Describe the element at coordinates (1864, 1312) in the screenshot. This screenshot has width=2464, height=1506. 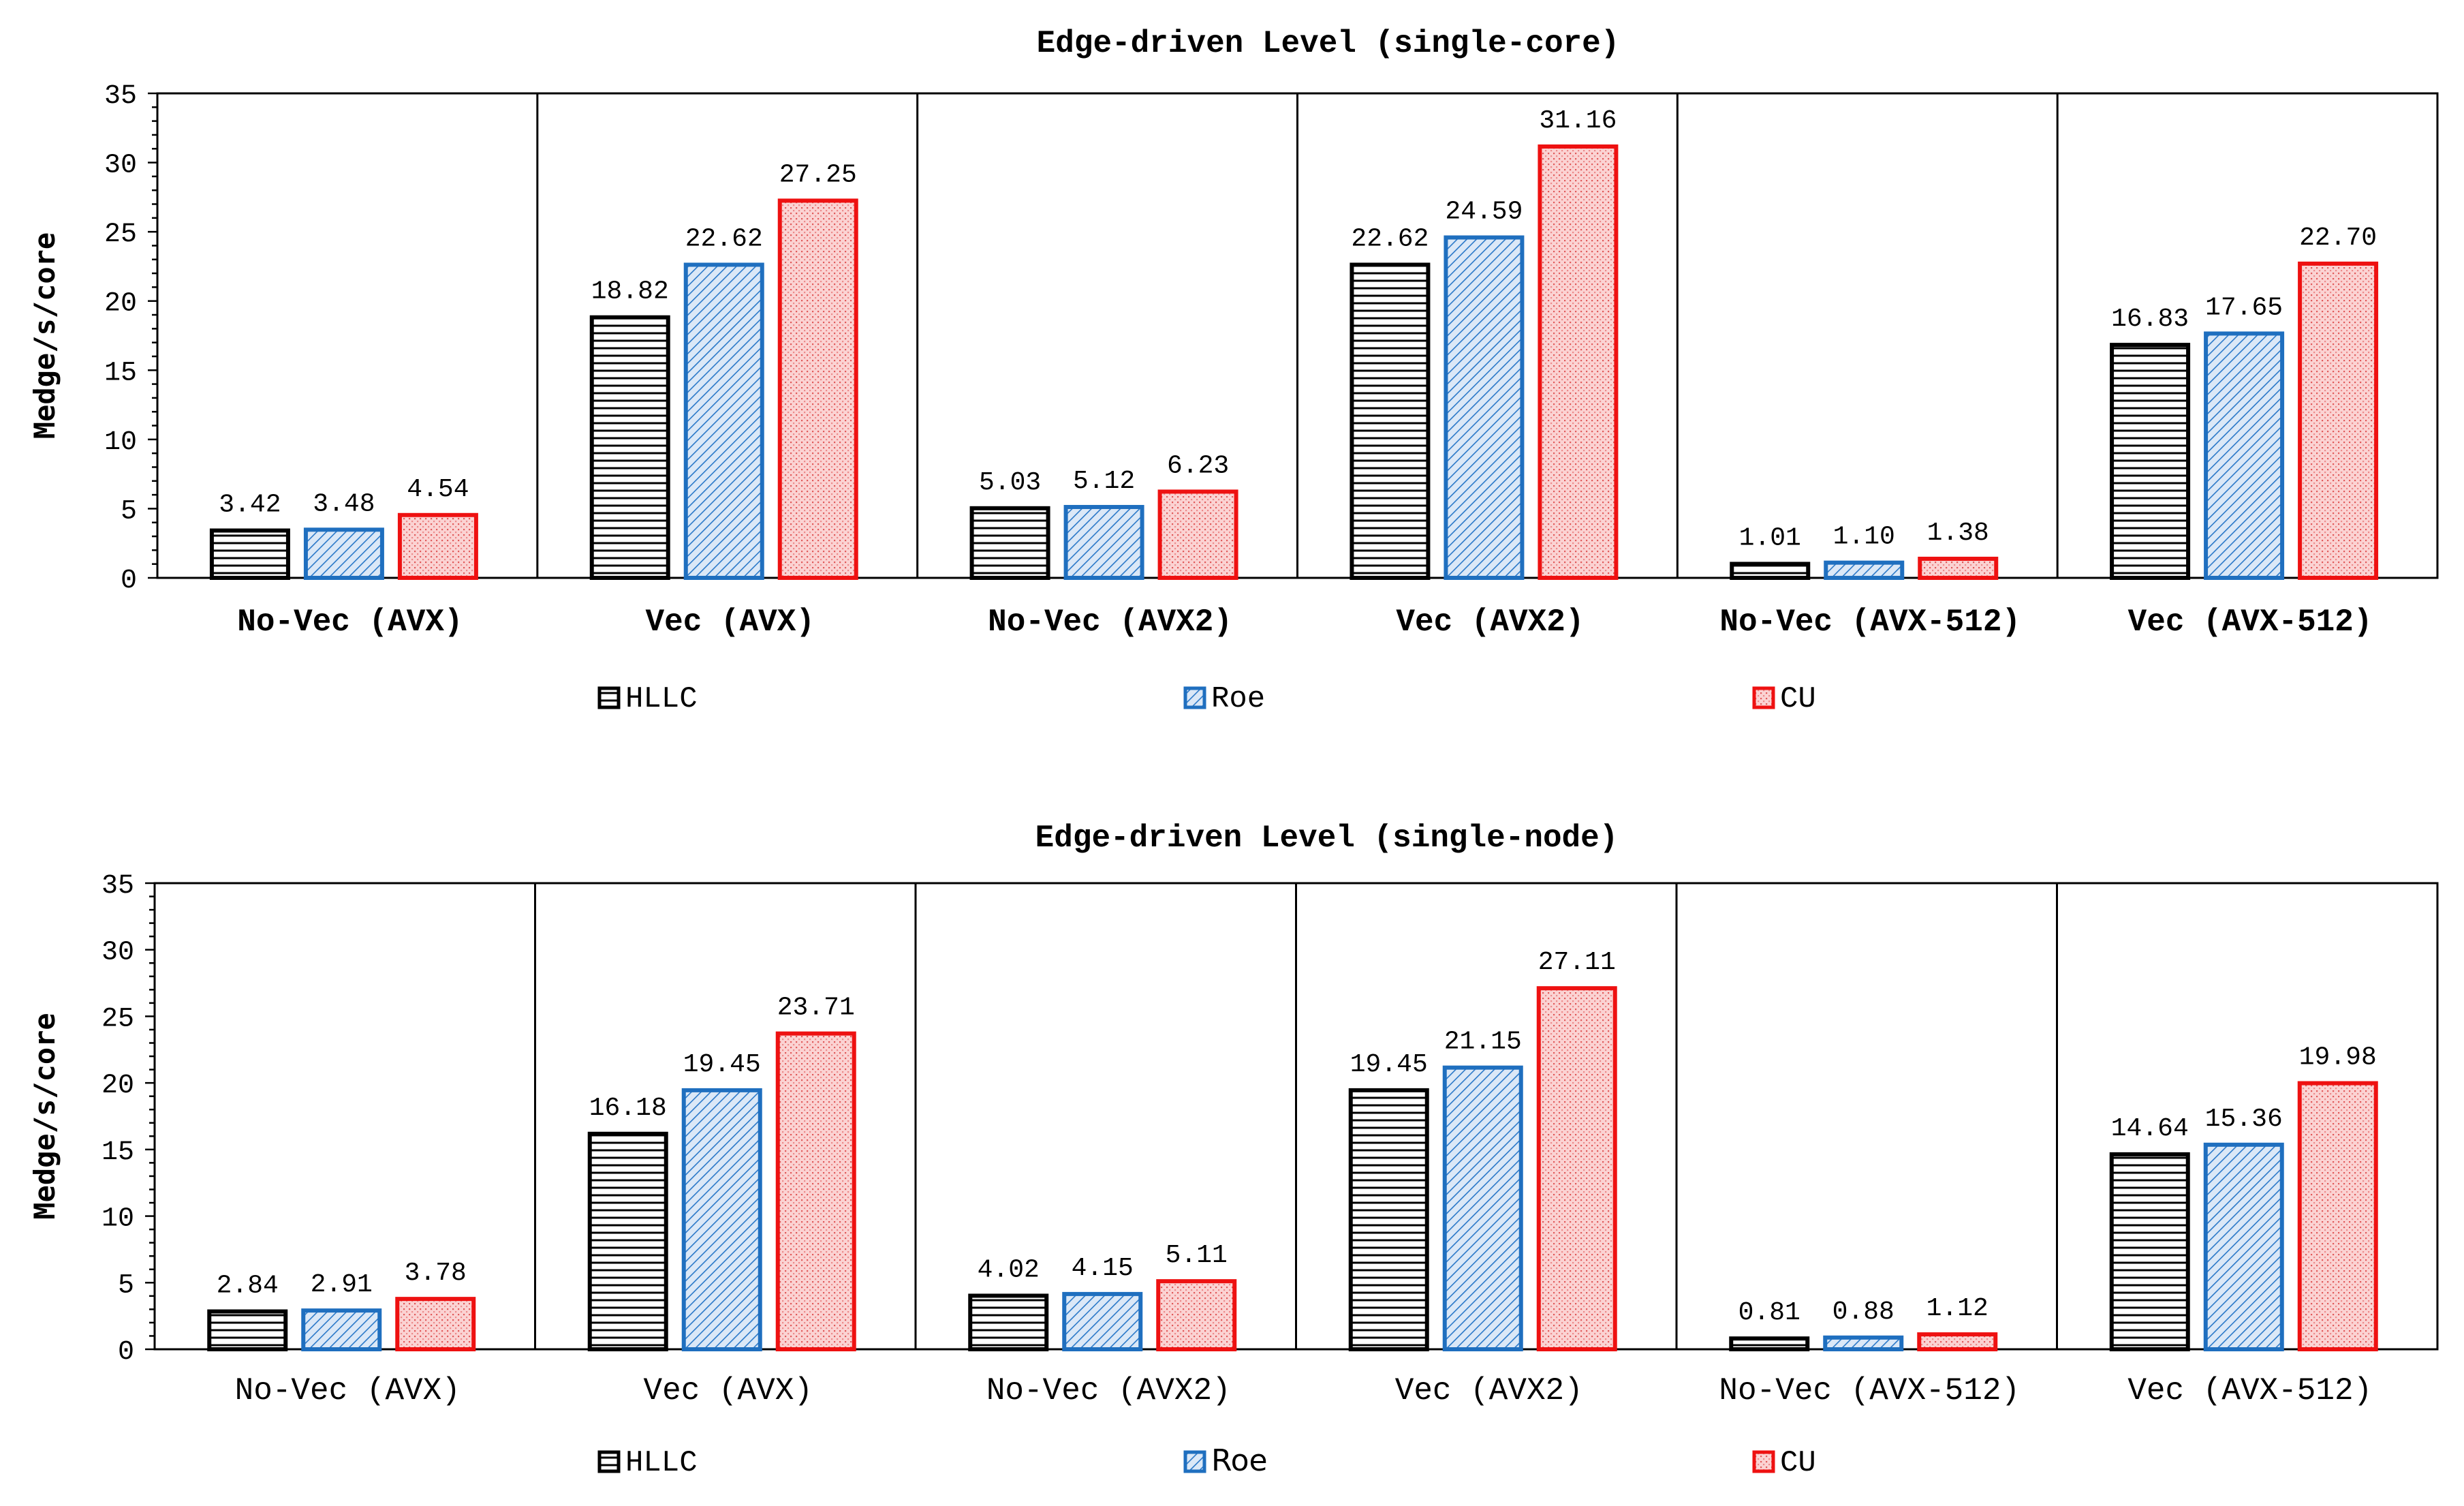
I see `data-label-roe-no-vec-avx-512: 0.88` at that location.